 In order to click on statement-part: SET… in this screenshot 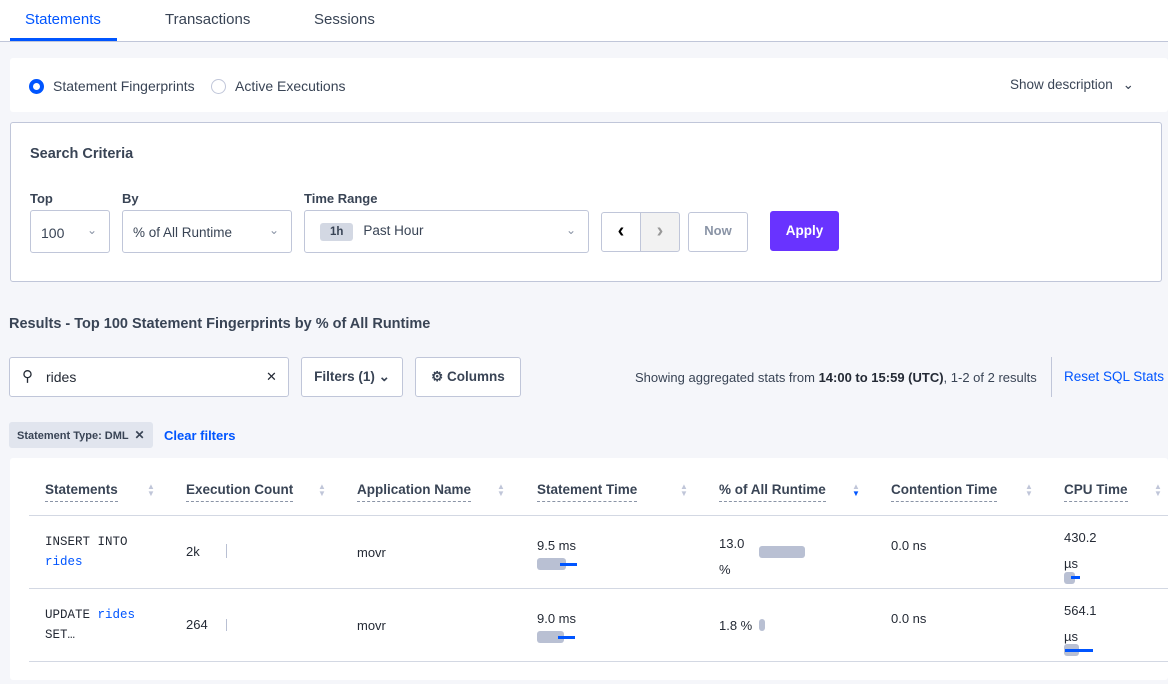, I will do `click(60, 635)`.